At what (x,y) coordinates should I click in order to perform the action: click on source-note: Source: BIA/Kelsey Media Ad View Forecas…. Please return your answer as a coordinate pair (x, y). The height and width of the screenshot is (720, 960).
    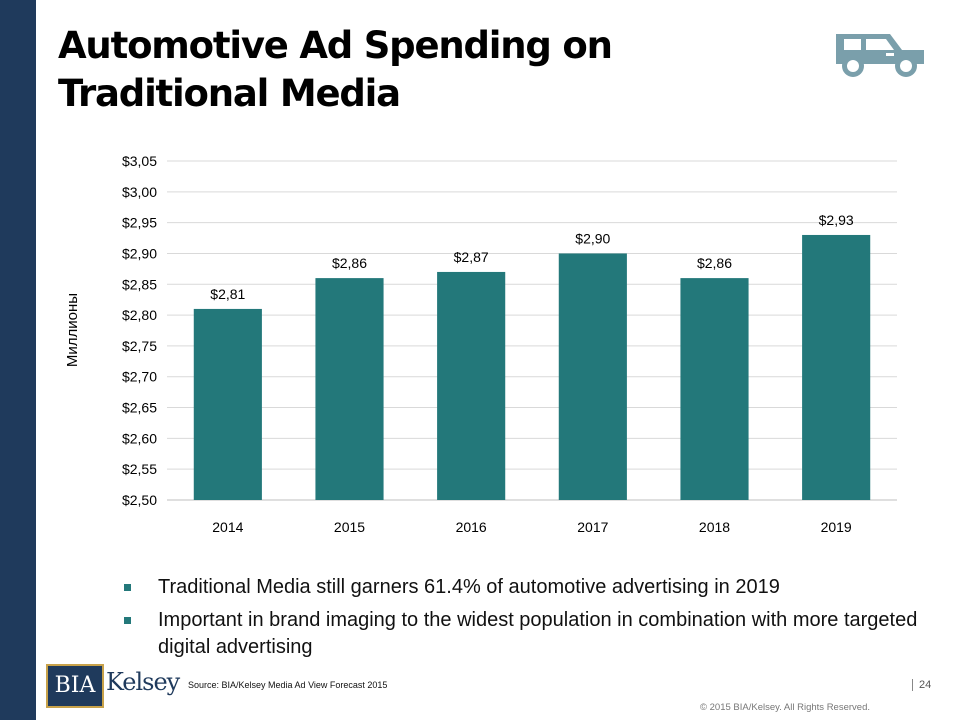
    Looking at the image, I should click on (288, 685).